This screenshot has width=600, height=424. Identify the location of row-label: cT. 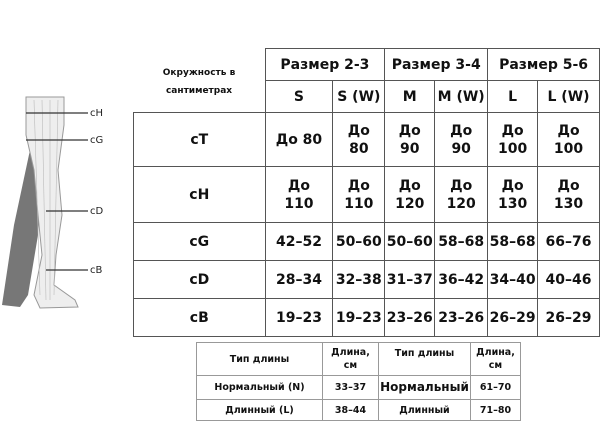
(199, 139).